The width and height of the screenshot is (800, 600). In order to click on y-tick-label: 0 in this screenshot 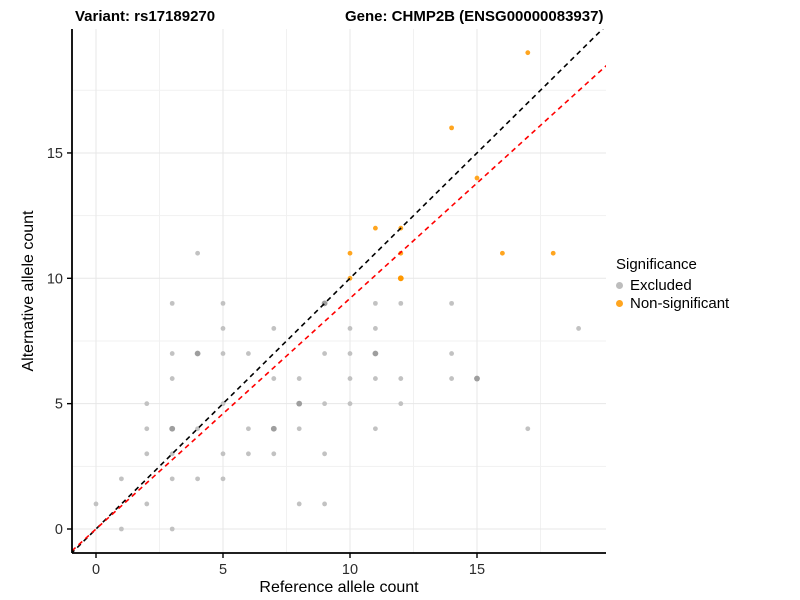, I will do `click(59, 530)`.